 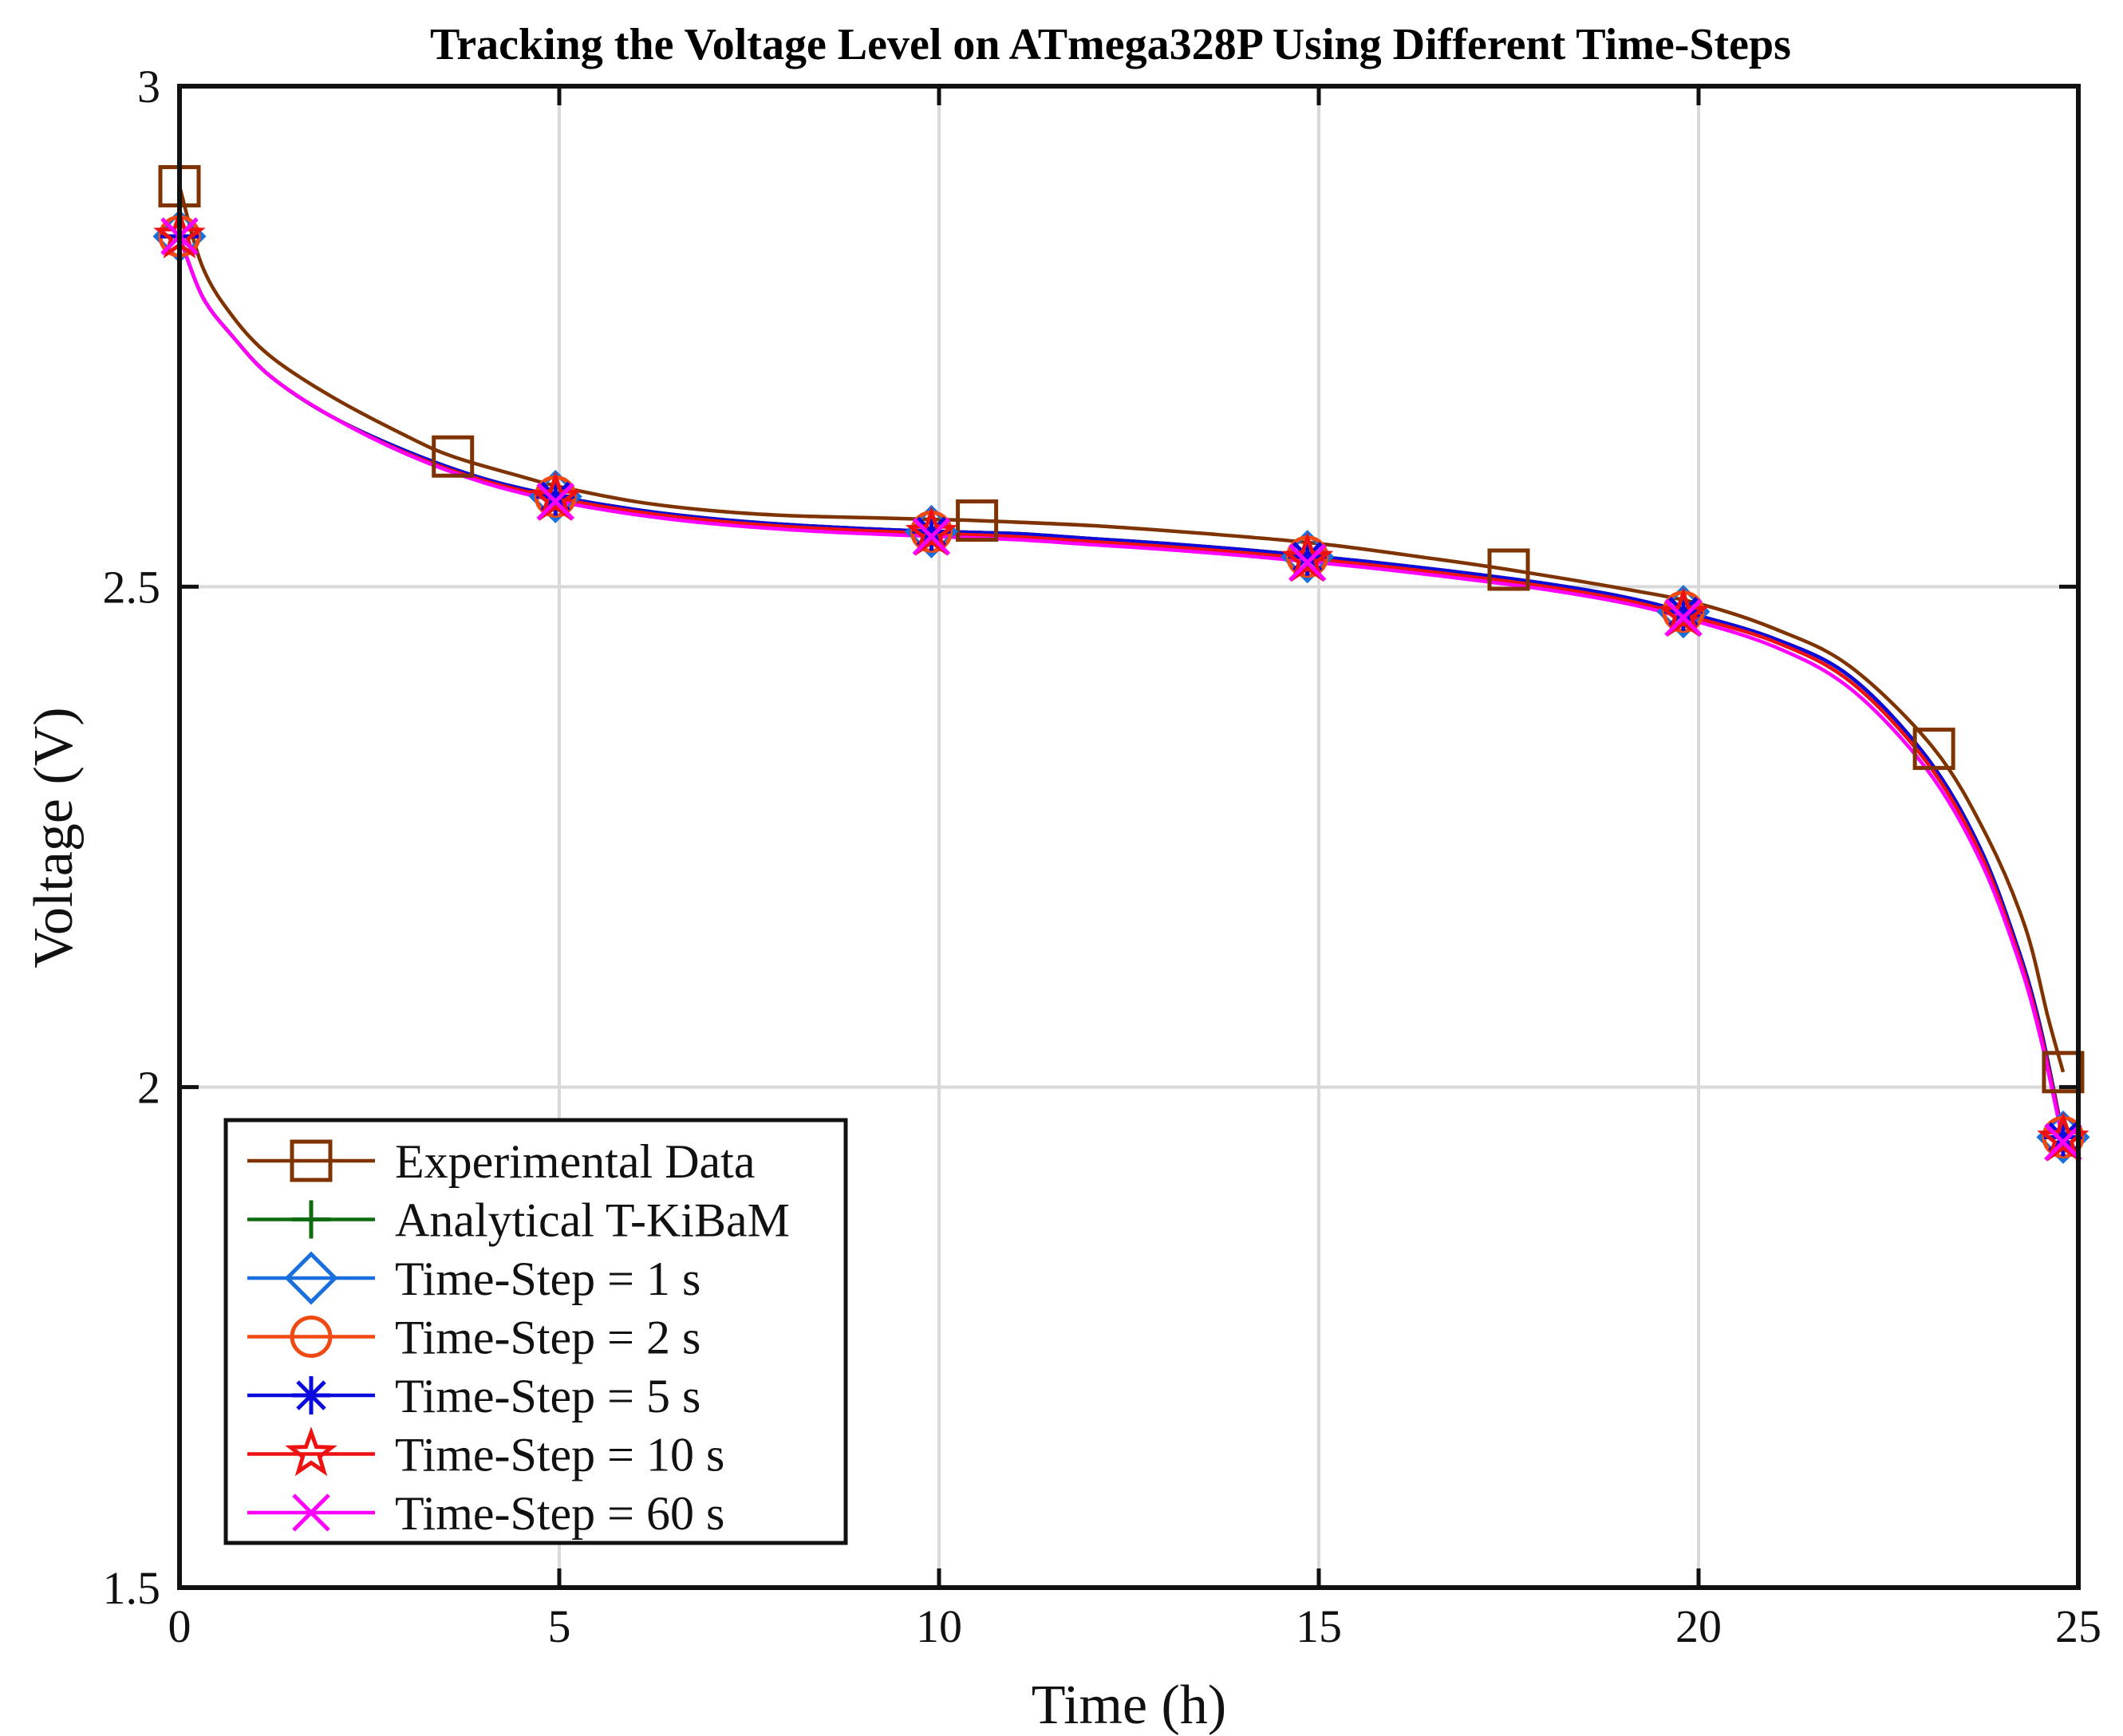 What do you see at coordinates (148, 86) in the screenshot?
I see `y-tick-label: 3` at bounding box center [148, 86].